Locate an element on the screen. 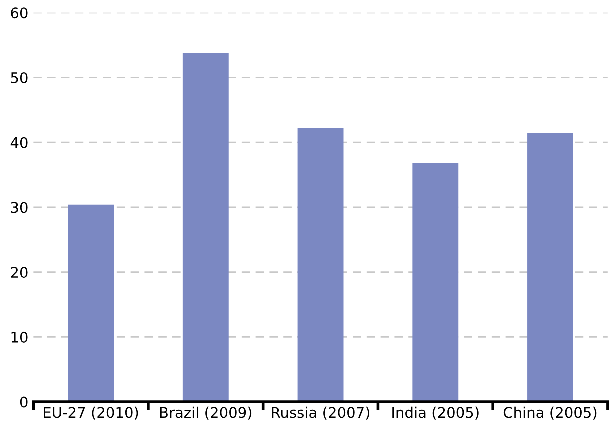 This screenshot has height=430, width=611. x-tick-label: China (2005) is located at coordinates (550, 413).